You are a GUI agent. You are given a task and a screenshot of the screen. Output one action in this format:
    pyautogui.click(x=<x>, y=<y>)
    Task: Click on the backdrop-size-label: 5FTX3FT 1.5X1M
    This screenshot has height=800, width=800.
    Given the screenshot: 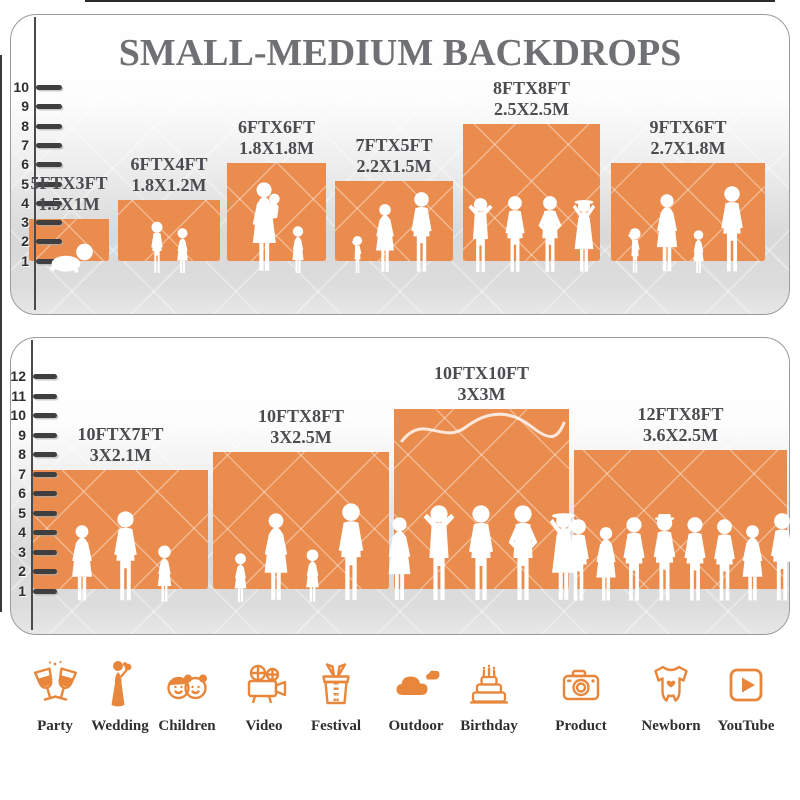 What is the action you would take?
    pyautogui.click(x=68, y=194)
    